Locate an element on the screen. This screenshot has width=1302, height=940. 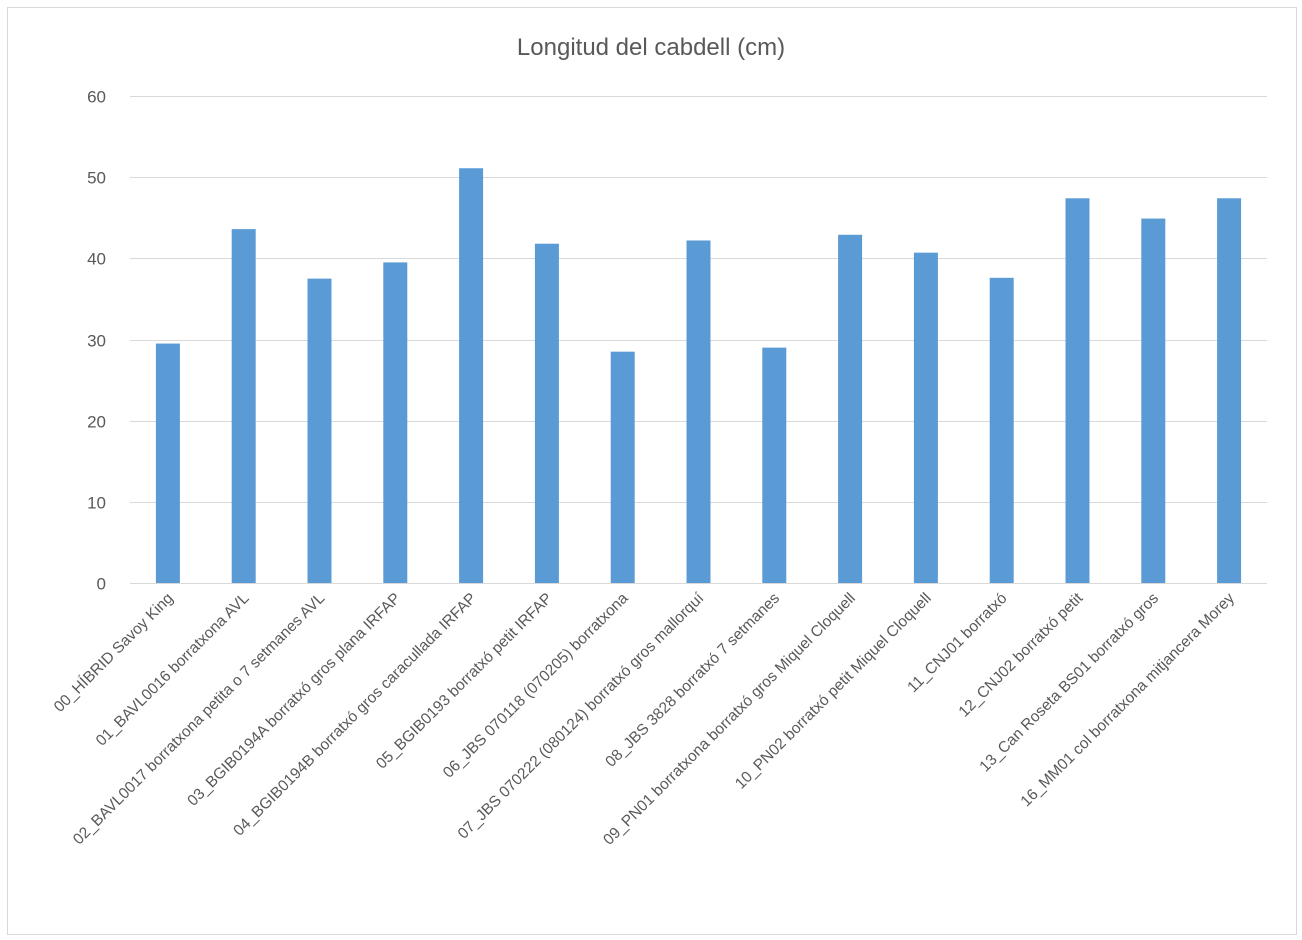
chart-title: Longitud del cabdell (cm) is located at coordinates (651, 47).